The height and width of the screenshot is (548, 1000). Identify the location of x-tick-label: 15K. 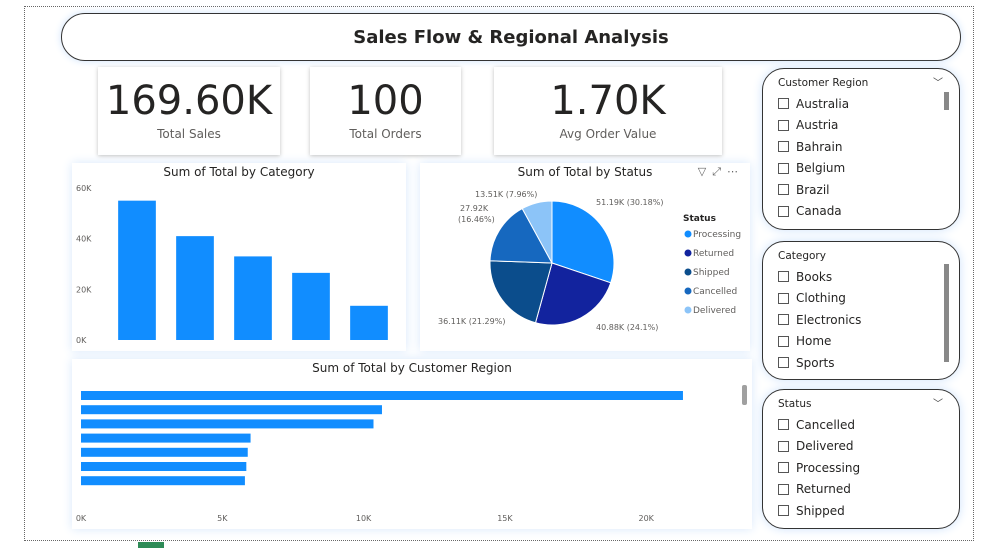
(505, 518).